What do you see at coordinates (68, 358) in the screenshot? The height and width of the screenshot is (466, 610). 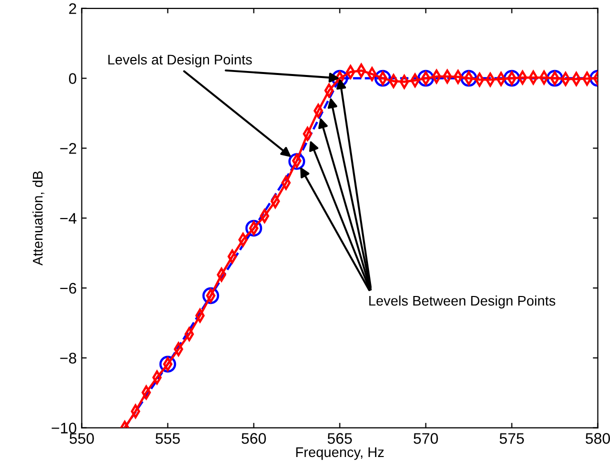 I see `y-tick-label: −8` at bounding box center [68, 358].